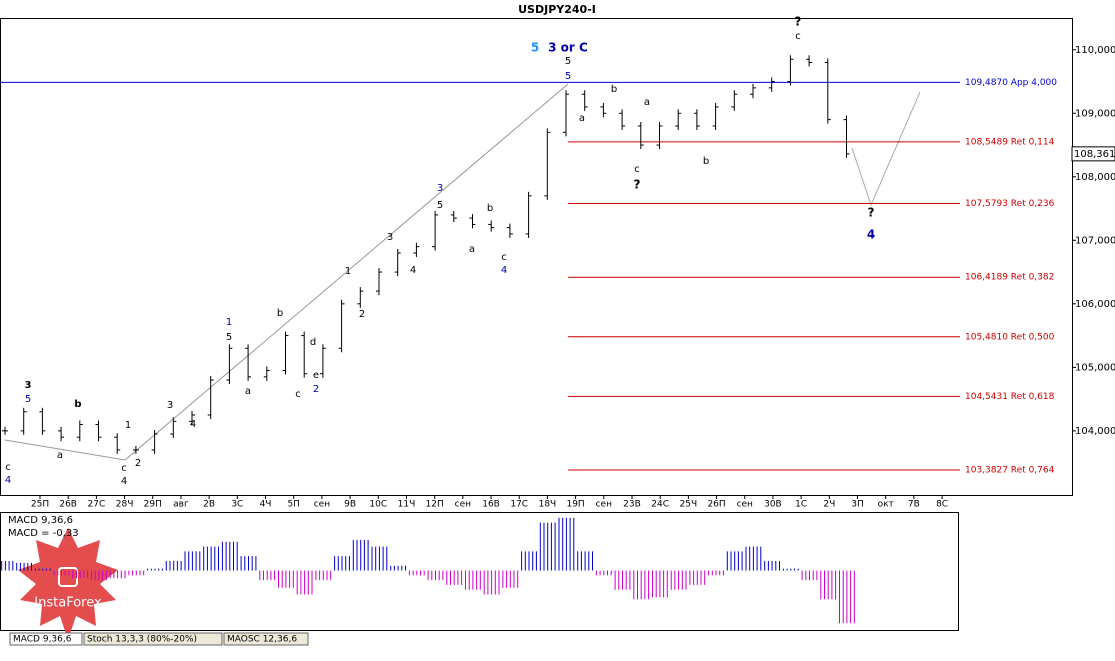  Describe the element at coordinates (181, 505) in the screenshot. I see `x-tick-label: авг` at that location.